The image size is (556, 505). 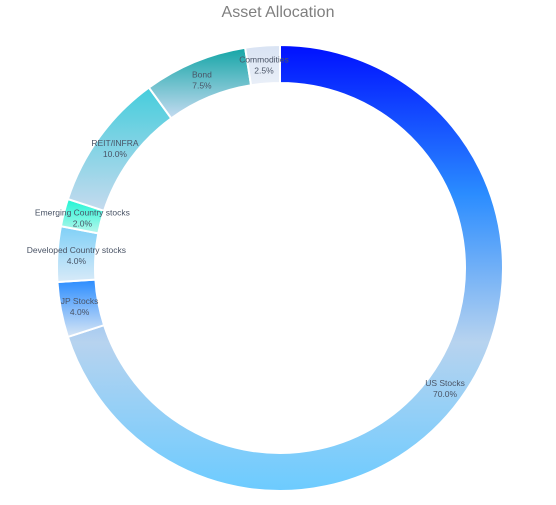 I want to click on slice-label: Bond 7.5%, so click(x=202, y=80).